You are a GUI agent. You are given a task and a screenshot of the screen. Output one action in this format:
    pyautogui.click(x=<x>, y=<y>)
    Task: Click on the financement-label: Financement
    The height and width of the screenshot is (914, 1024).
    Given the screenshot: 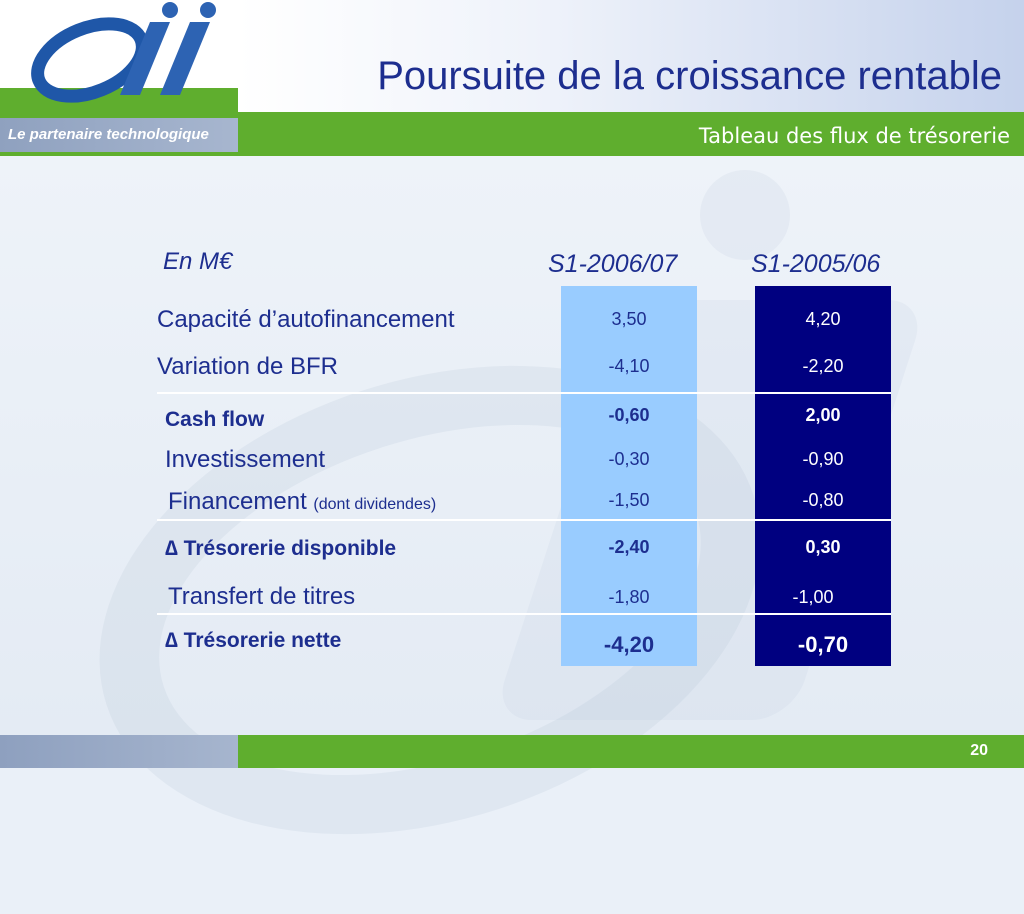 What is the action you would take?
    pyautogui.click(x=237, y=501)
    